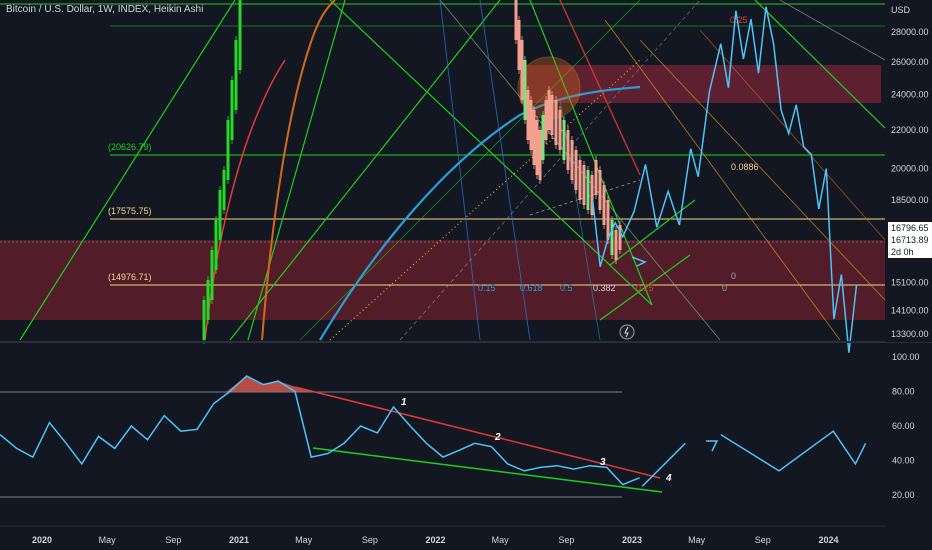 This screenshot has width=932, height=550. What do you see at coordinates (733, 276) in the screenshot?
I see `fib-label-2: 0` at bounding box center [733, 276].